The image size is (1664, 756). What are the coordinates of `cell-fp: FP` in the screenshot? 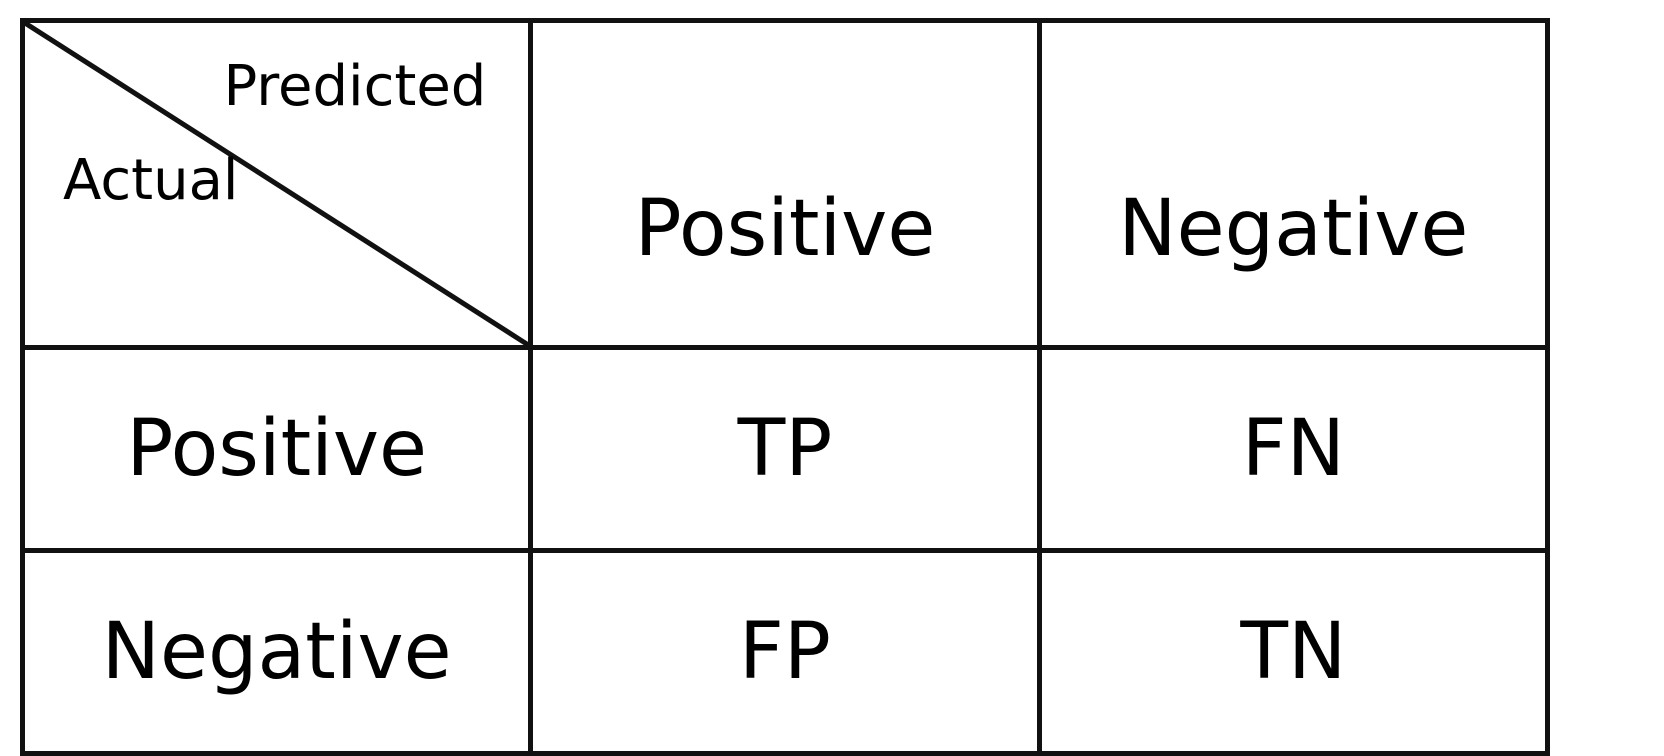 It's located at (785, 652).